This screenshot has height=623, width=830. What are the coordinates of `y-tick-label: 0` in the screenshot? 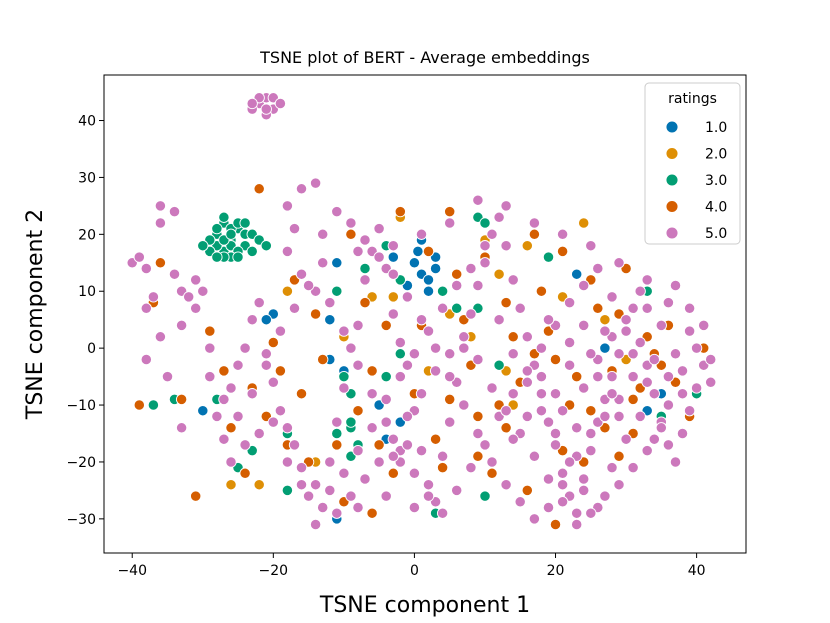 It's located at (91, 349).